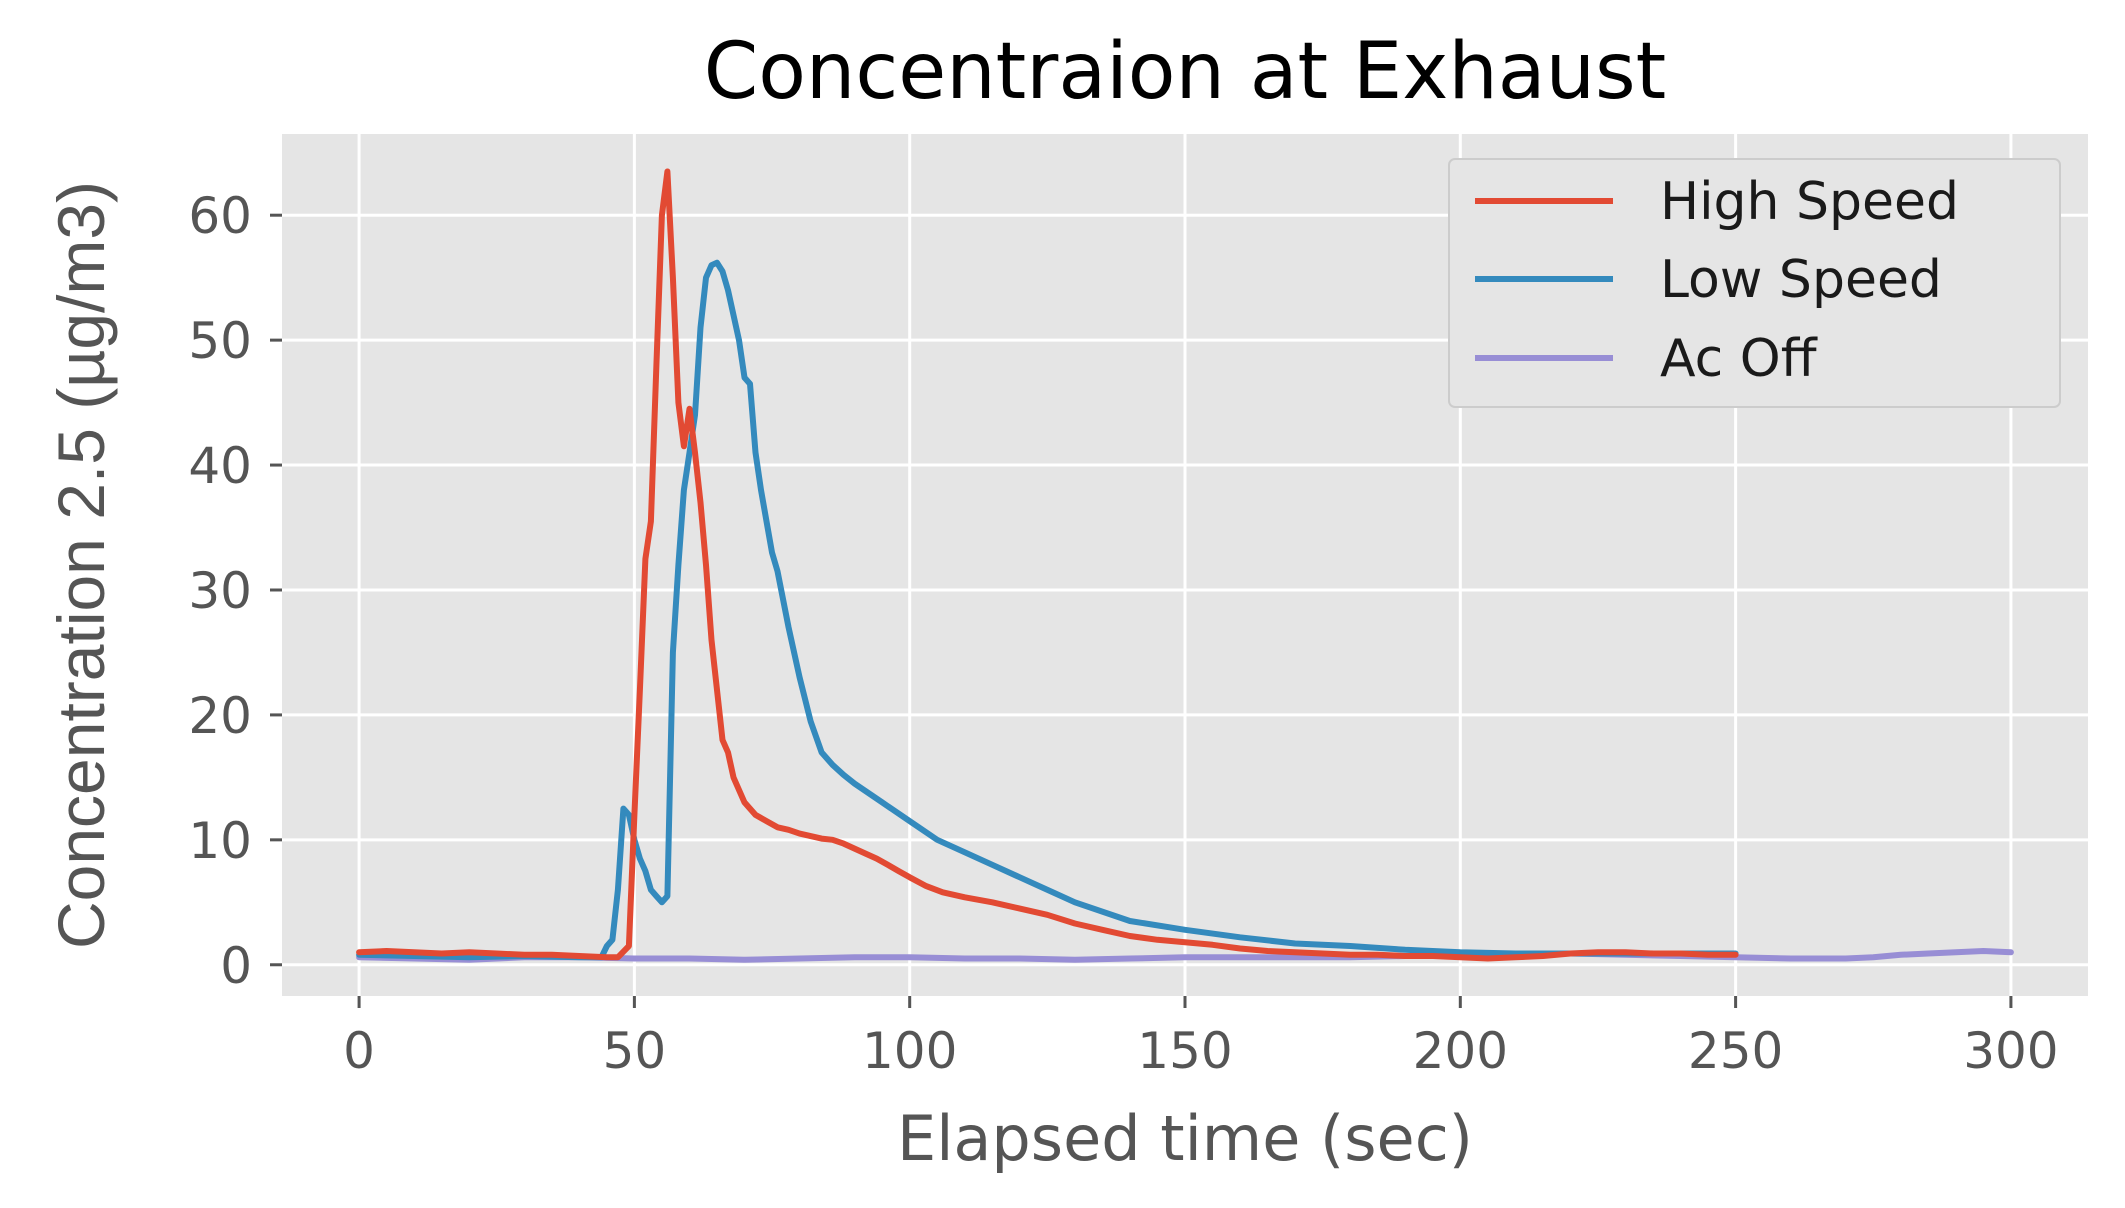  I want to click on y-tick-label: 40, so click(220, 466).